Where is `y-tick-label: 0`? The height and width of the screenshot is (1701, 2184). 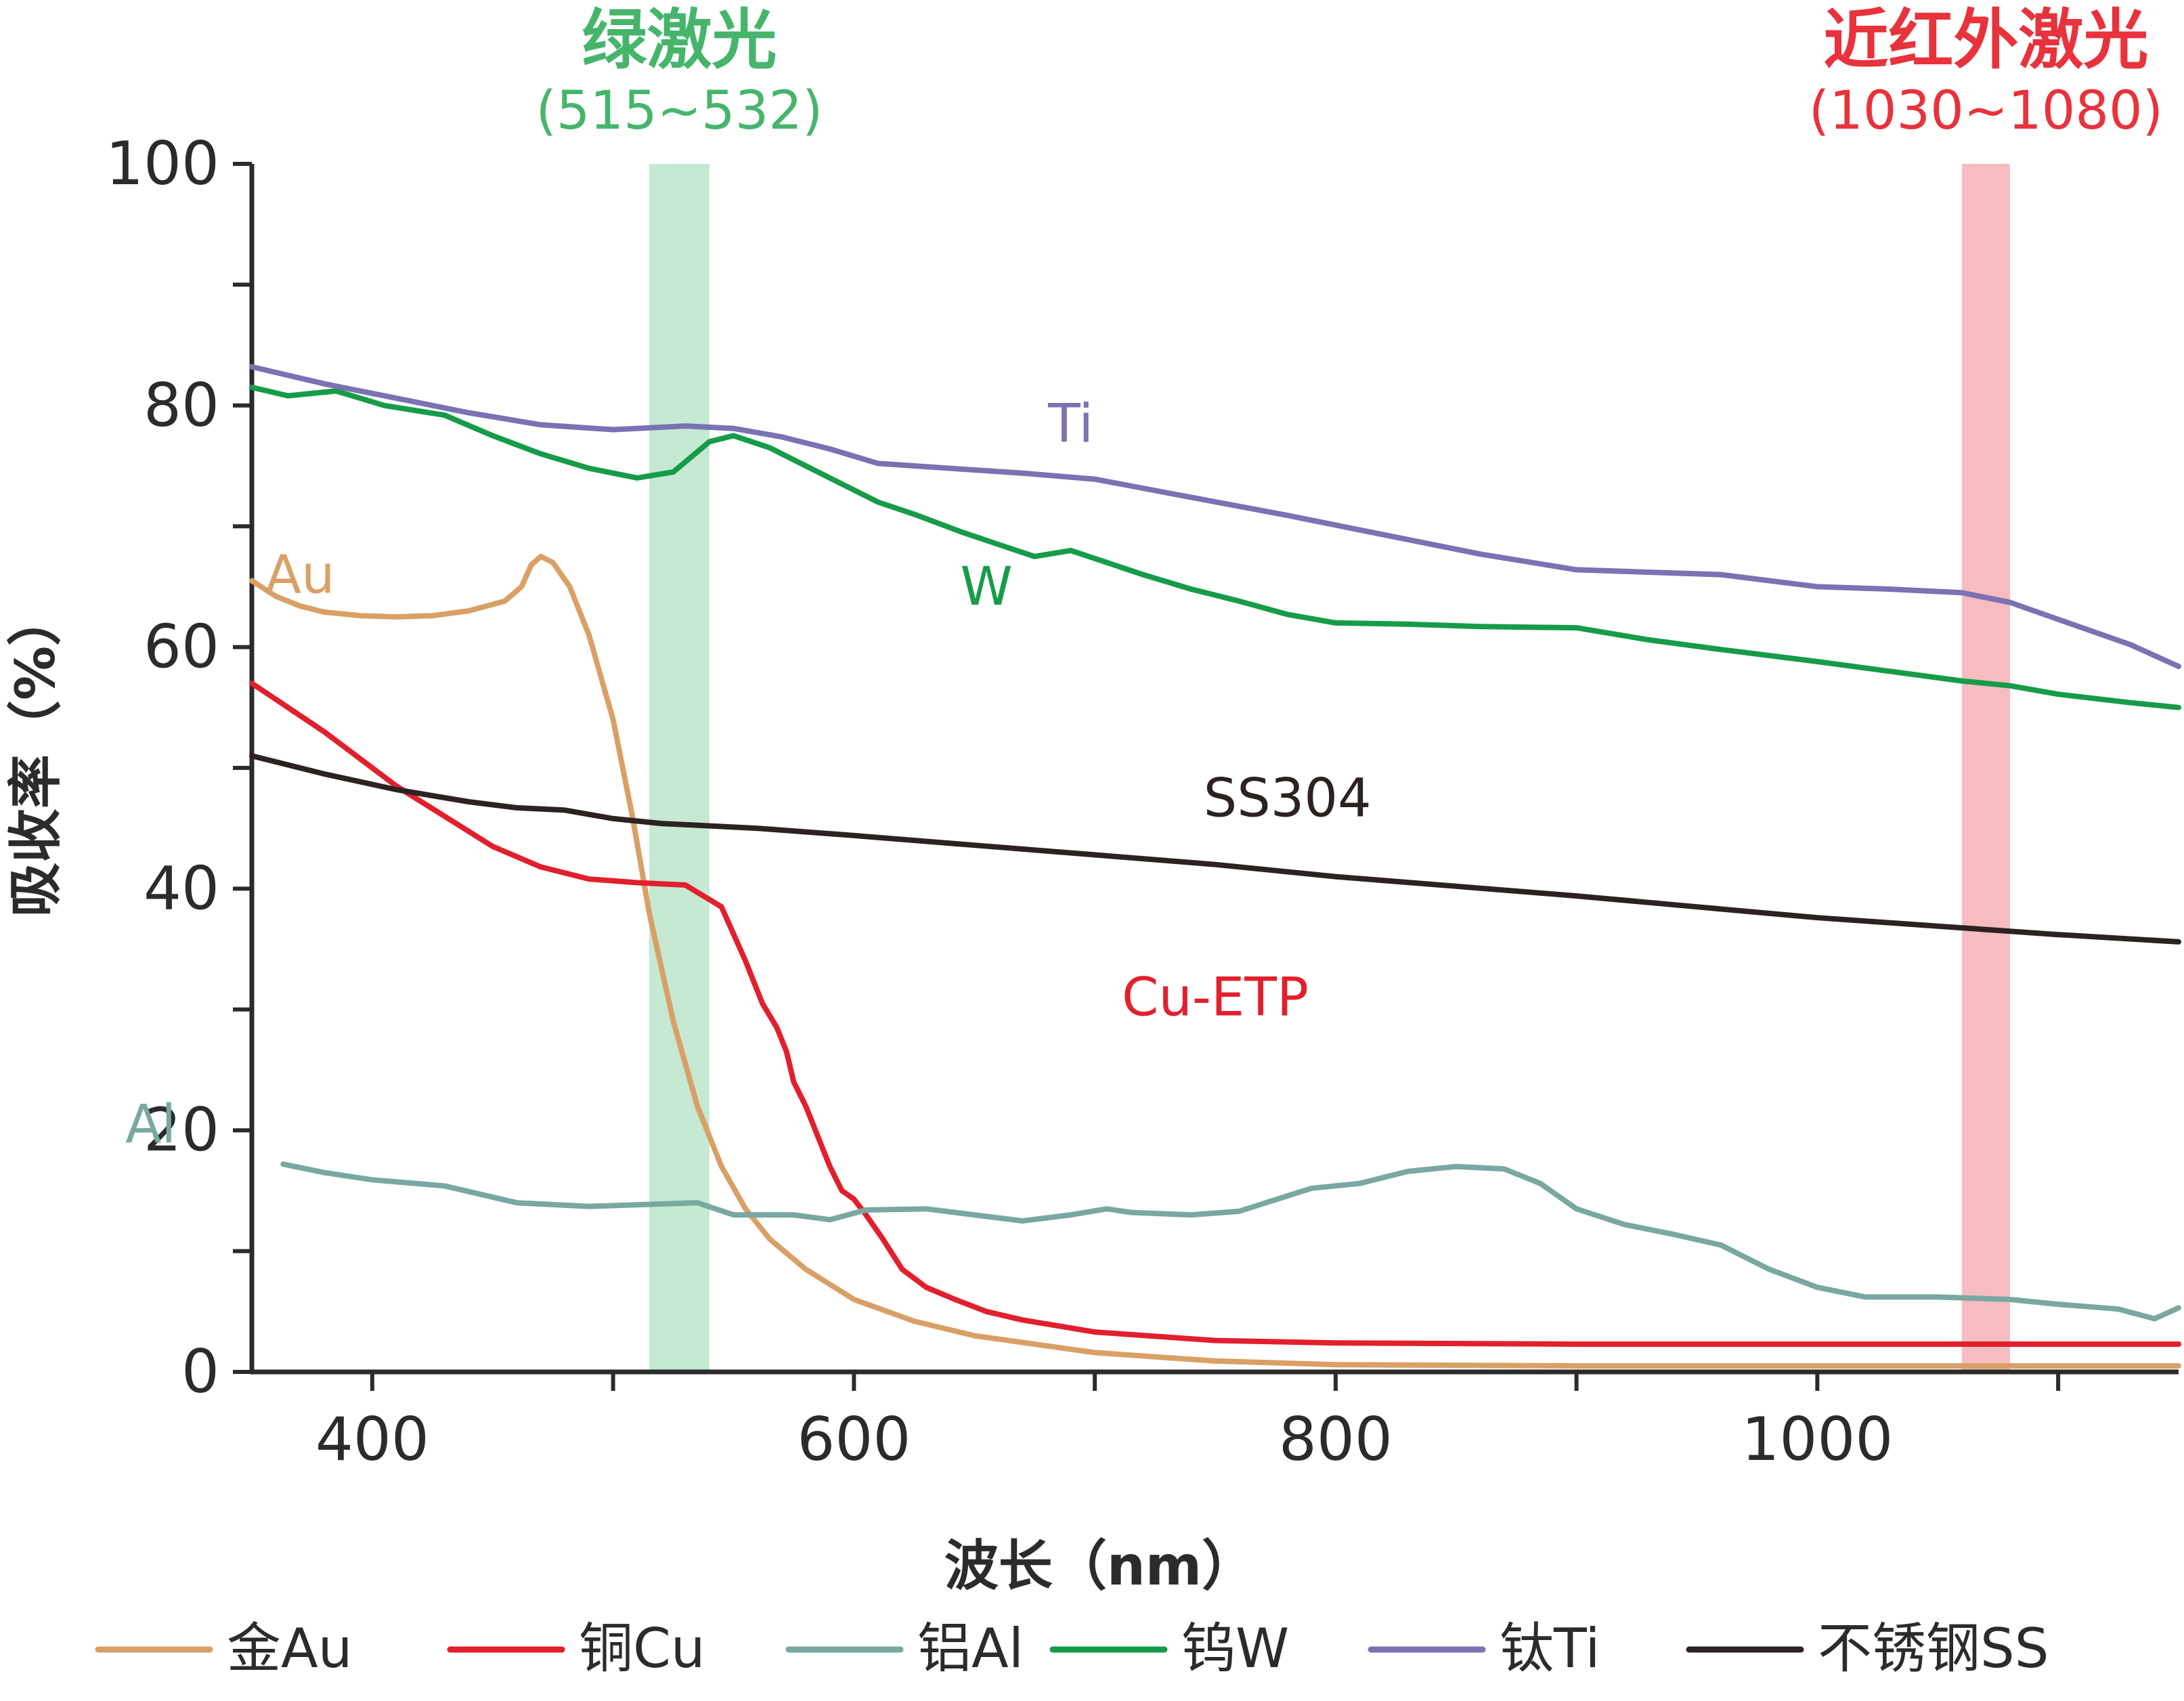
y-tick-label: 0 is located at coordinates (200, 1371).